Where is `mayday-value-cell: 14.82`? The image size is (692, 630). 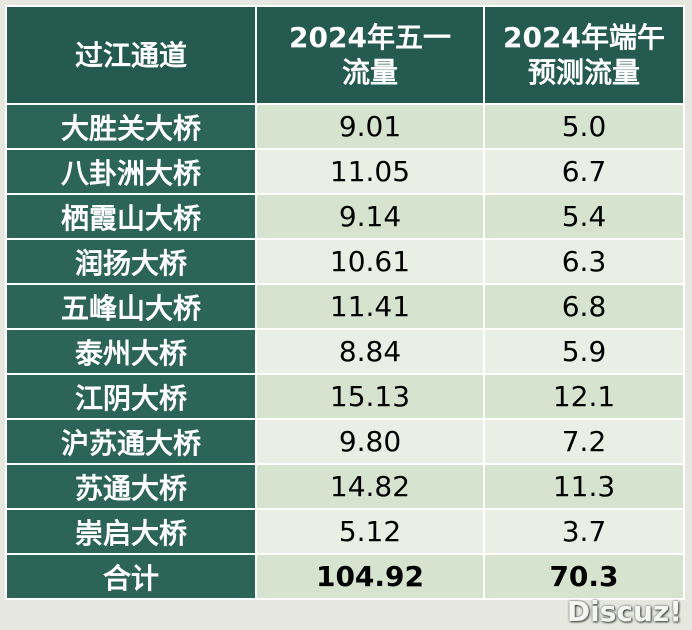
mayday-value-cell: 14.82 is located at coordinates (370, 486).